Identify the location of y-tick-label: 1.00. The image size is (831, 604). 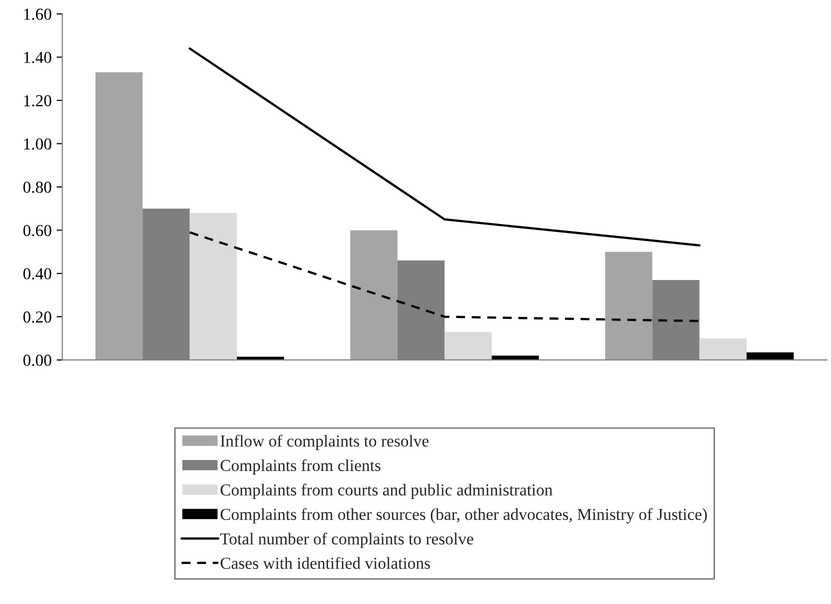
(38, 144).